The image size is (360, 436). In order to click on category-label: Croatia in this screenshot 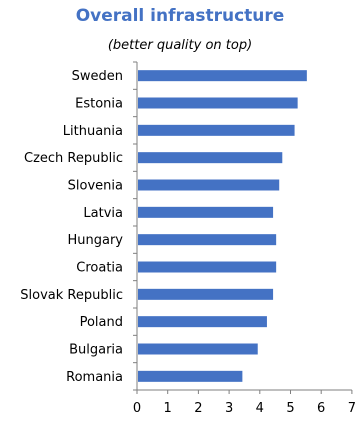, I will do `click(99, 268)`.